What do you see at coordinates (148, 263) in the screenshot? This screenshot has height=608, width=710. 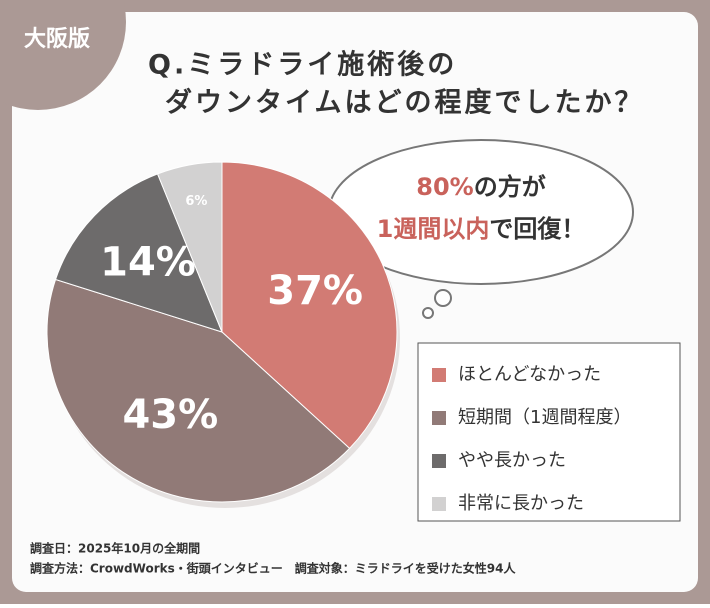 I see `slice-label: 14%` at bounding box center [148, 263].